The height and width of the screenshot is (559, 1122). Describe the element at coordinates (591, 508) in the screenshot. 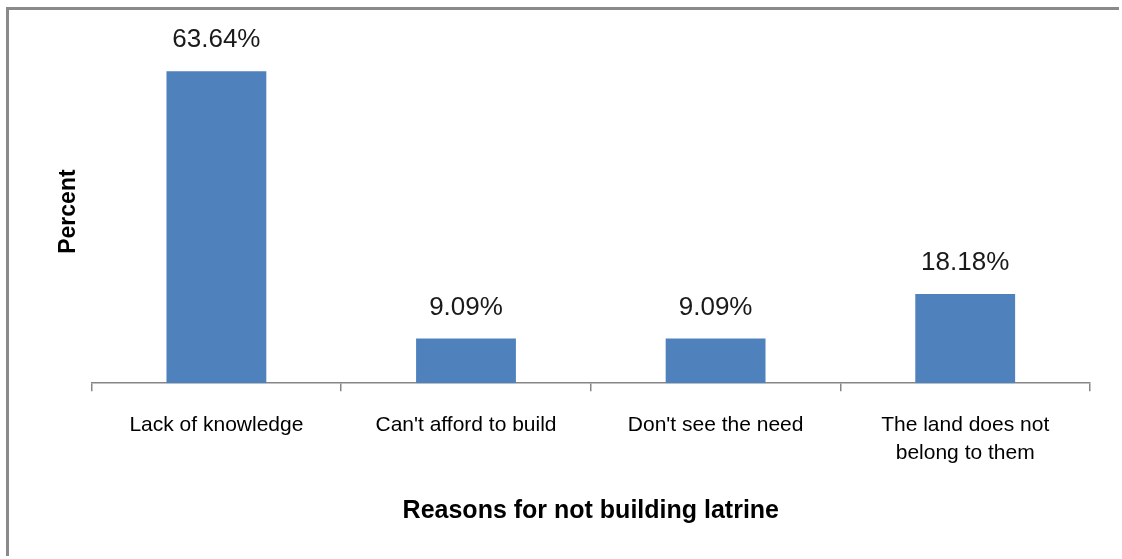

I see `x-axis-title: Reasons for not building latrine` at that location.